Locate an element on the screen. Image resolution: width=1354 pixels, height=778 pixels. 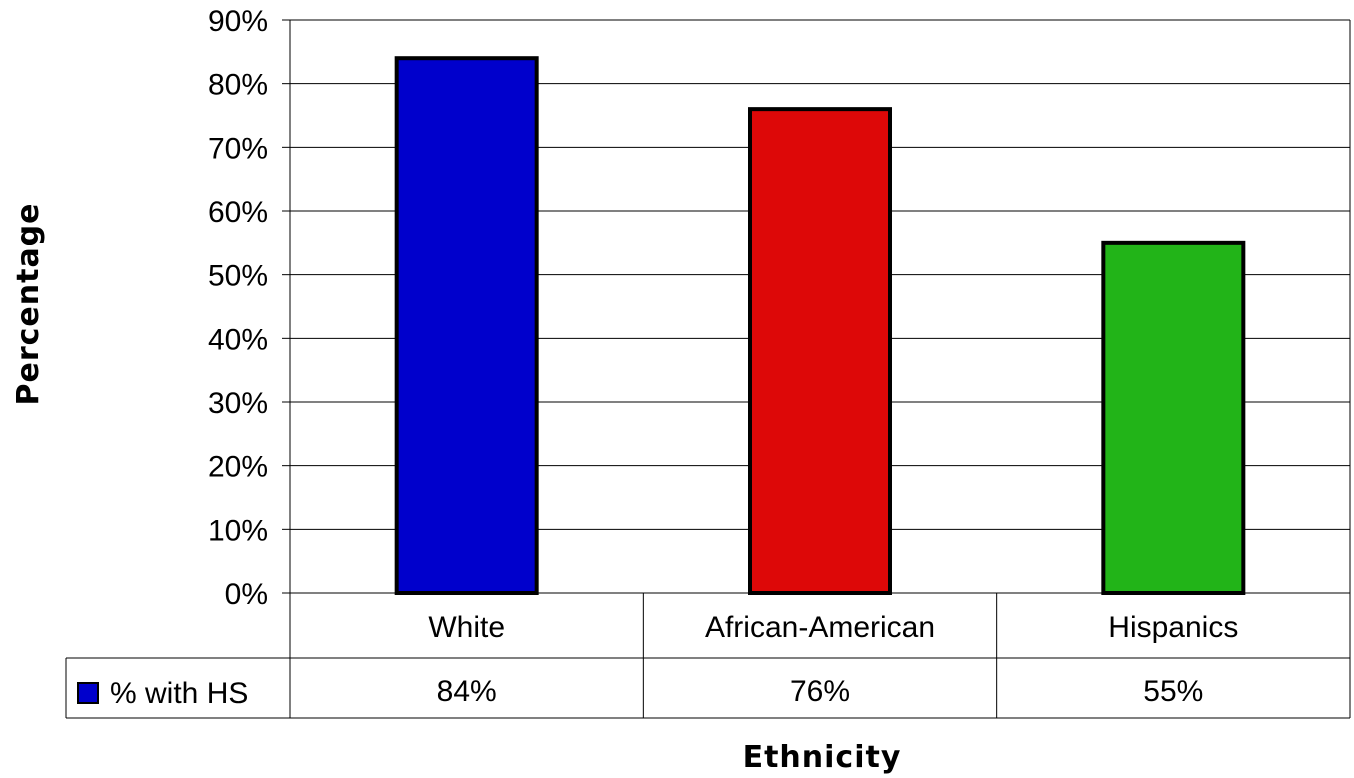
x-category-label: African-American is located at coordinates (820, 627).